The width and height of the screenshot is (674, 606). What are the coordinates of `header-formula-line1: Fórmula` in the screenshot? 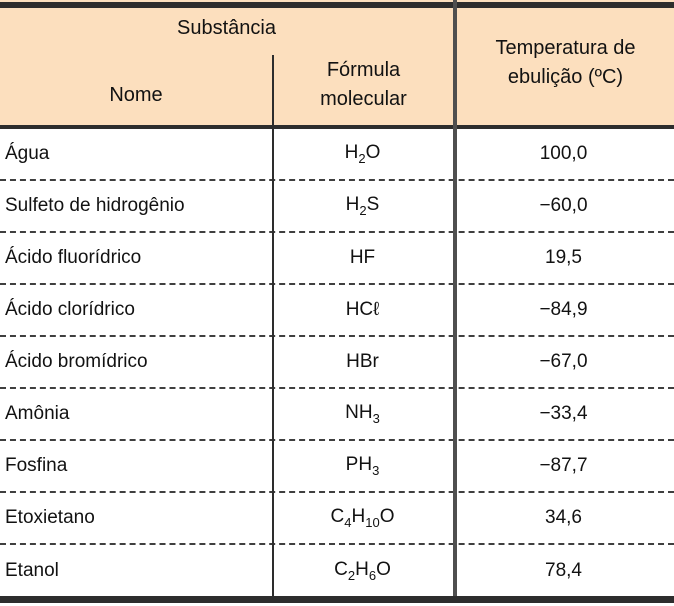 It's located at (363, 70).